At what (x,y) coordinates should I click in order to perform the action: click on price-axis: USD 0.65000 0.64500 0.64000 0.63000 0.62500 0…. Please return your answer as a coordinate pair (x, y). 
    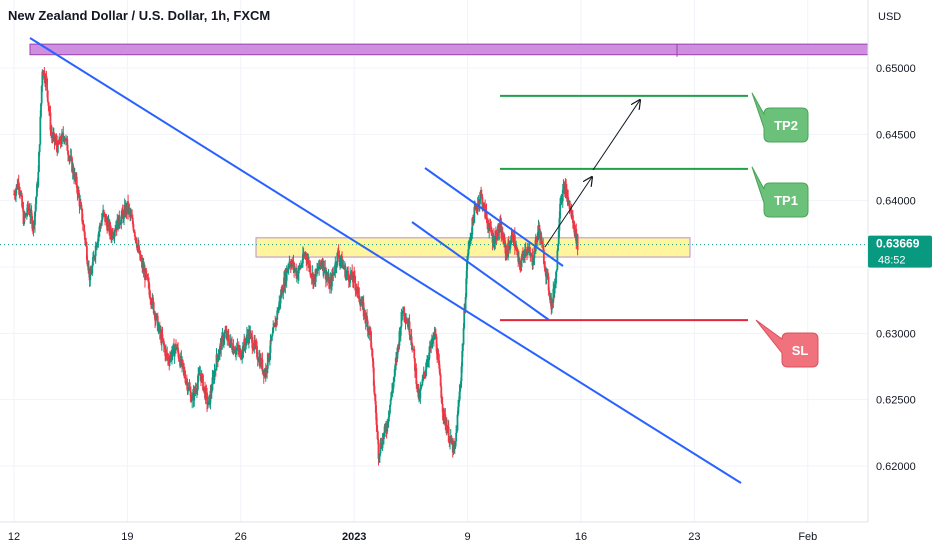
    Looking at the image, I should click on (891, 261).